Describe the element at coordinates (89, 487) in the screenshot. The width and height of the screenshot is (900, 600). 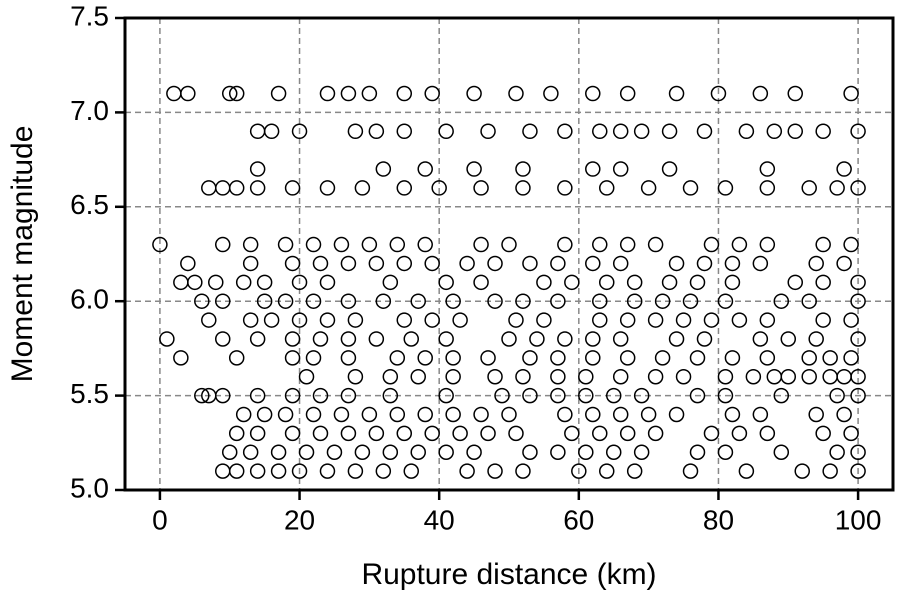
I see `y-tick-label: 5.0` at that location.